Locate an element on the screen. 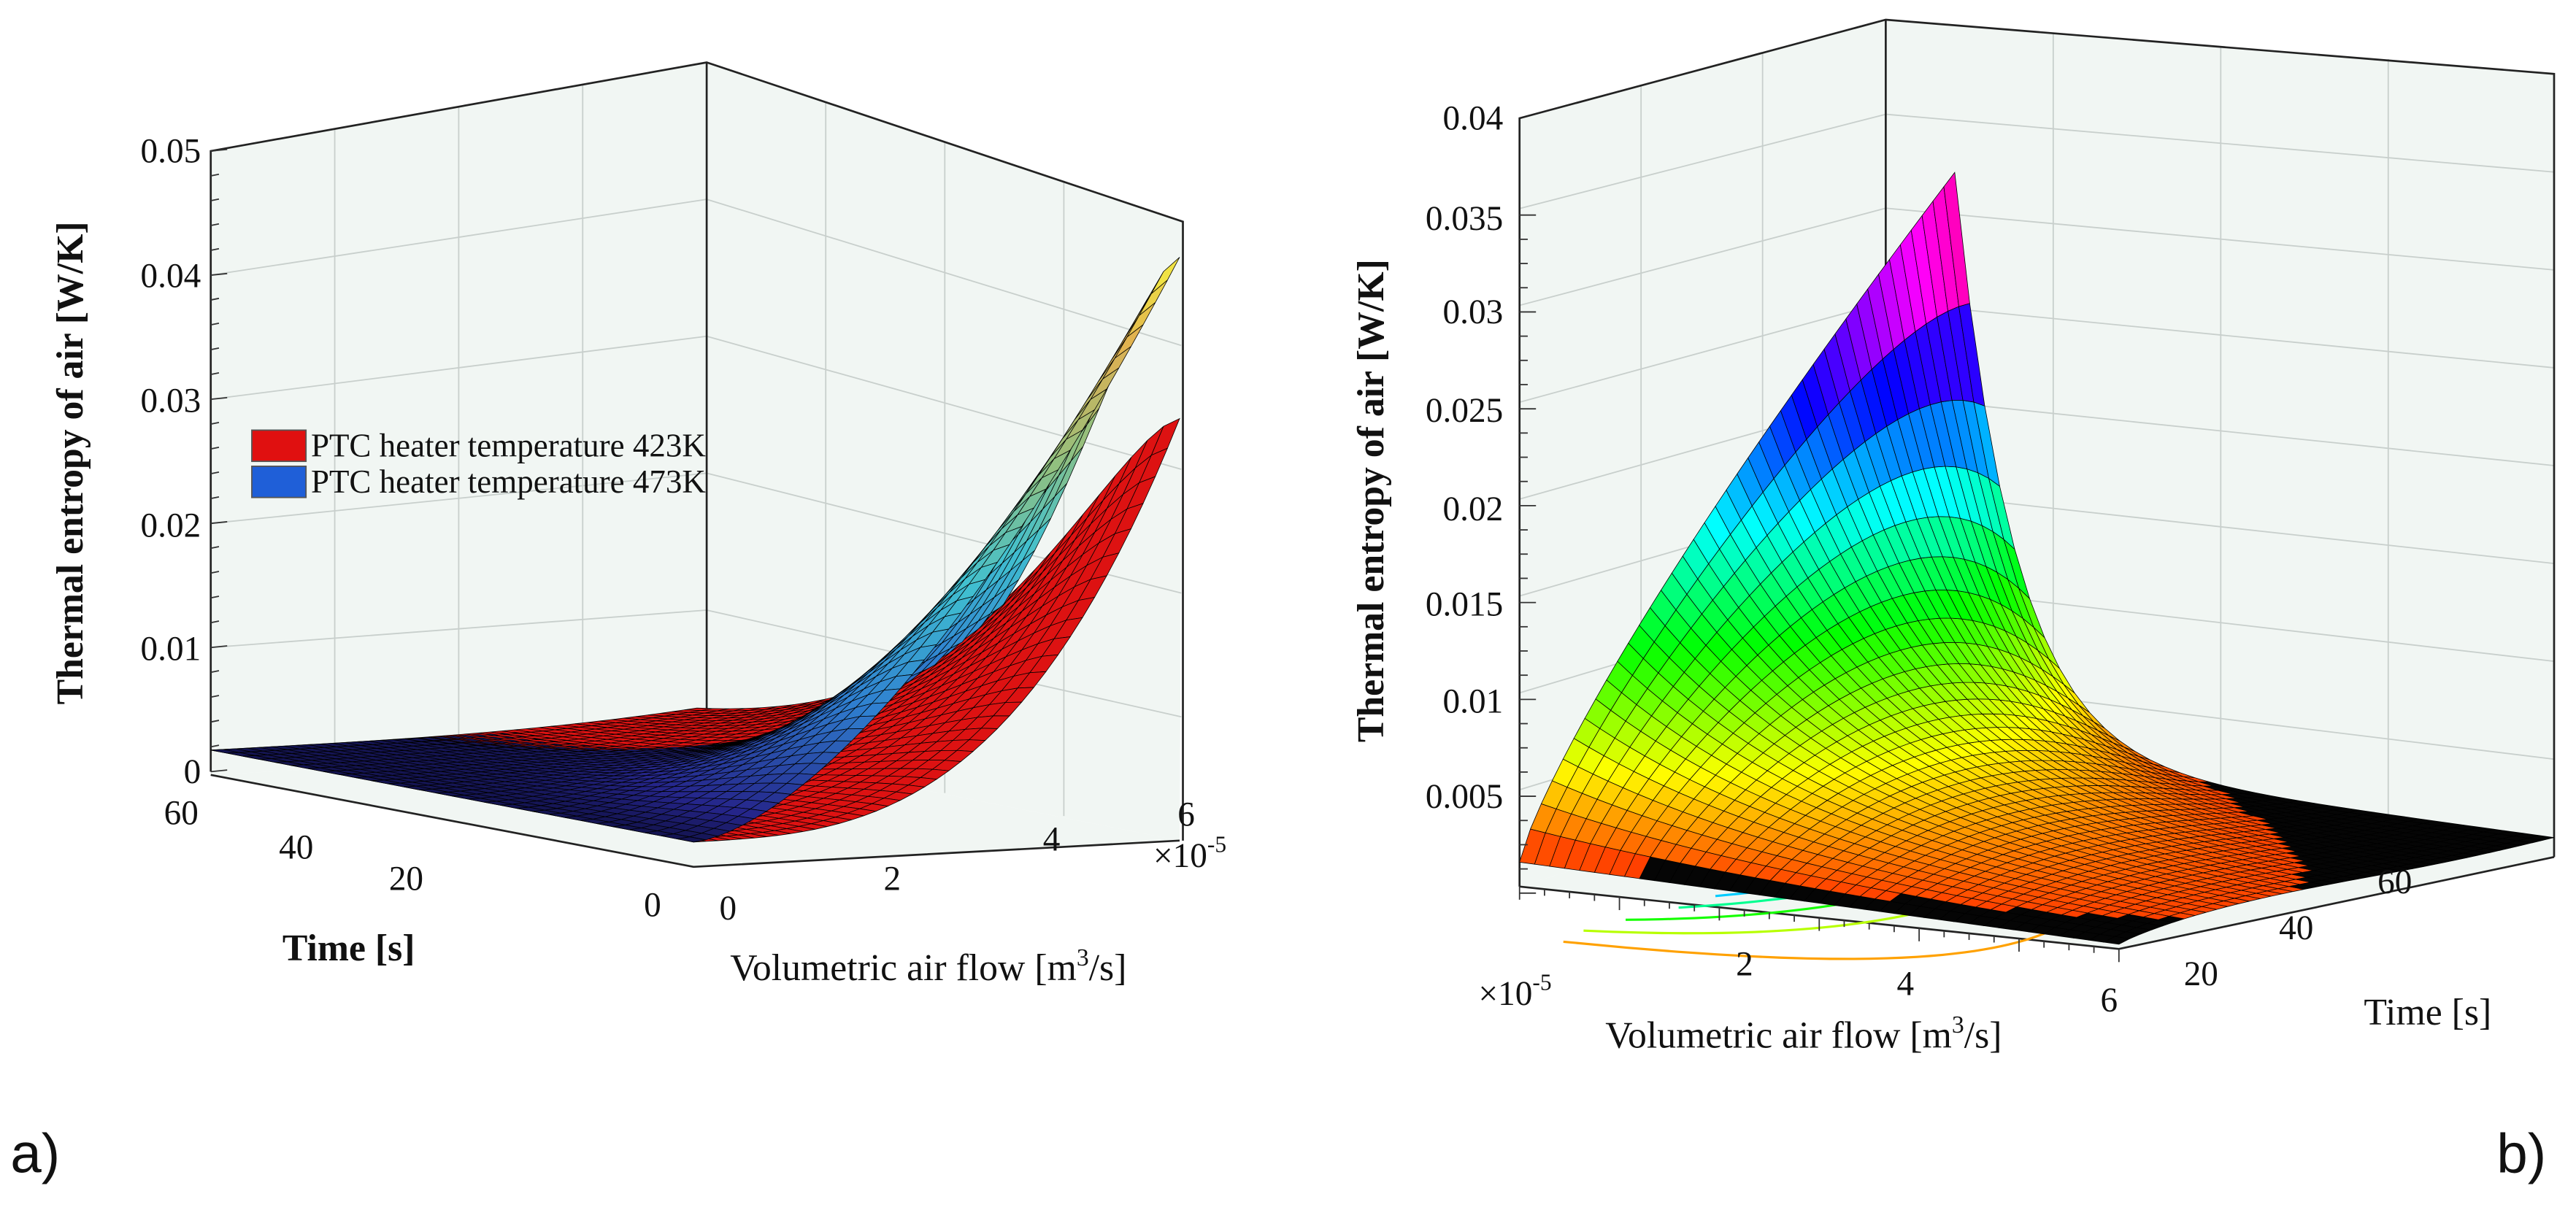 The height and width of the screenshot is (1210, 2576). surface-face is located at coordinates (691, 839).